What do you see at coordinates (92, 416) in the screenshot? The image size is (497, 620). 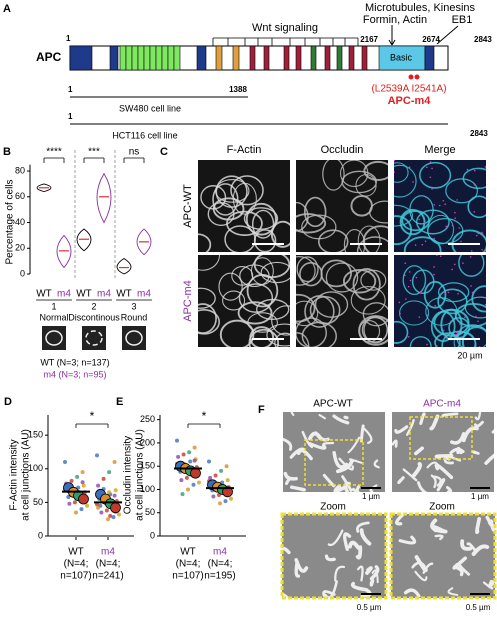 I see `significance: *` at bounding box center [92, 416].